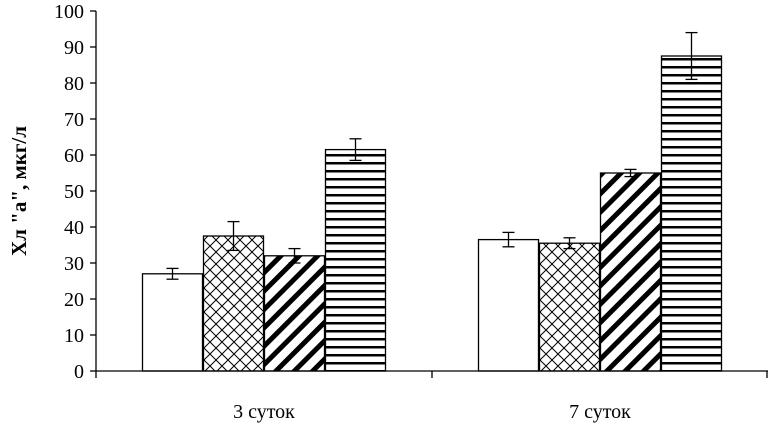  Describe the element at coordinates (79, 372) in the screenshot. I see `y-tick-label: 0` at that location.